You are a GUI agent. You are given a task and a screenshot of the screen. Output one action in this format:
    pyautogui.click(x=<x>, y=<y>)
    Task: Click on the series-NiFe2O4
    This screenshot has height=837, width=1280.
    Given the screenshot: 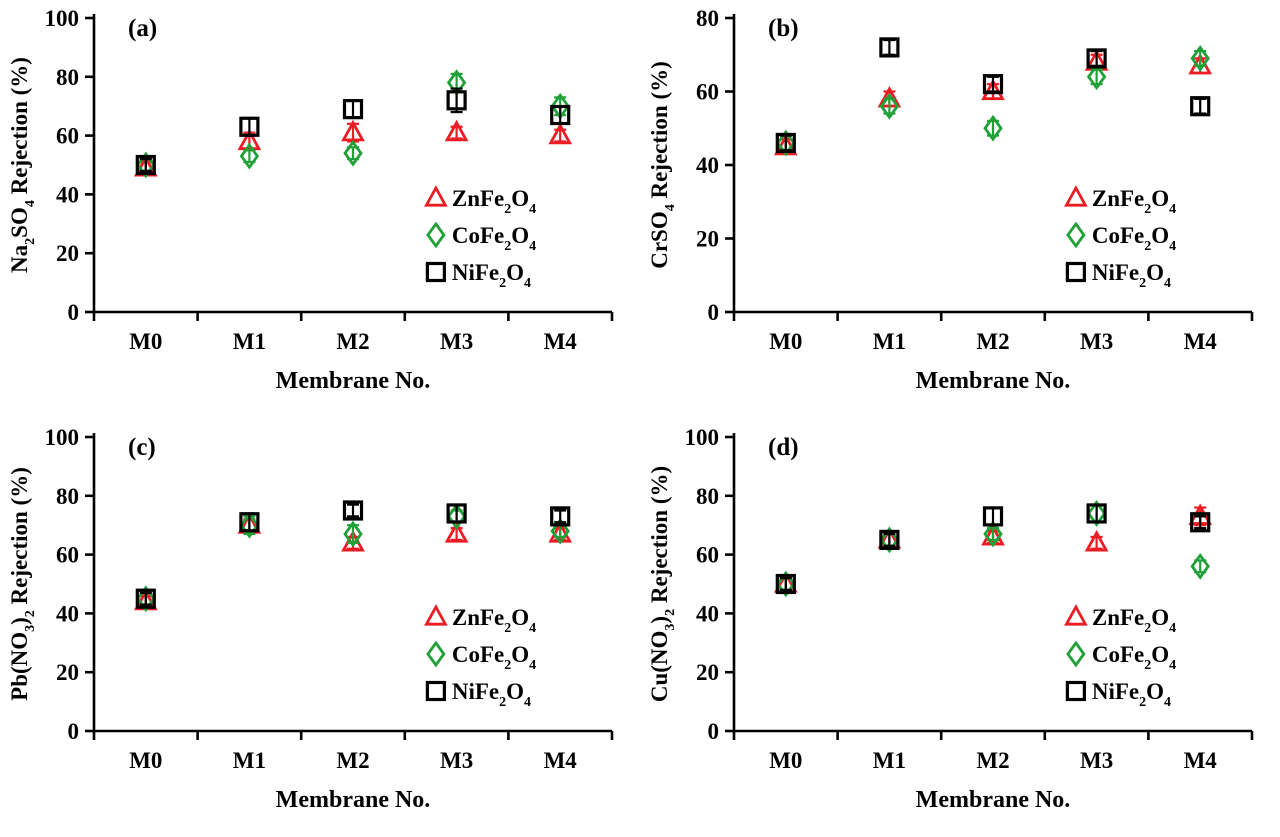 What is the action you would take?
    pyautogui.click(x=353, y=131)
    